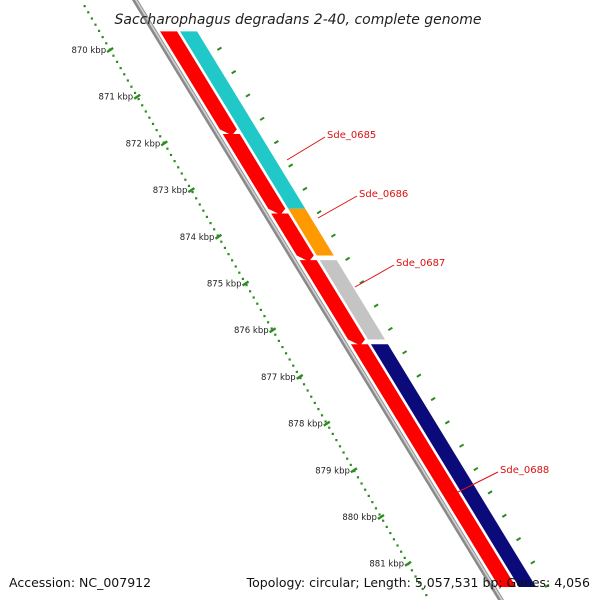 The width and height of the screenshot is (600, 600). Describe the element at coordinates (80, 582) in the screenshot. I see `accession-text: Accession: NC_007912` at that location.